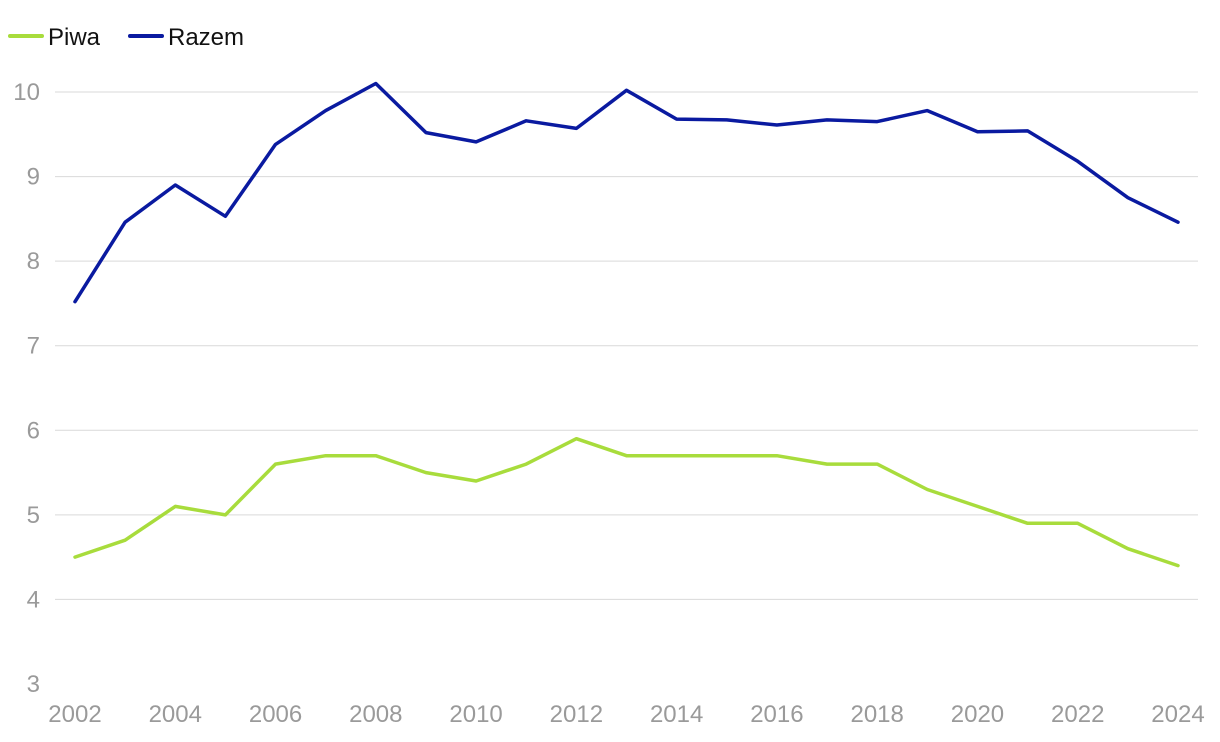 The height and width of the screenshot is (742, 1220). Describe the element at coordinates (33, 430) in the screenshot. I see `y-tick-label: 6` at that location.